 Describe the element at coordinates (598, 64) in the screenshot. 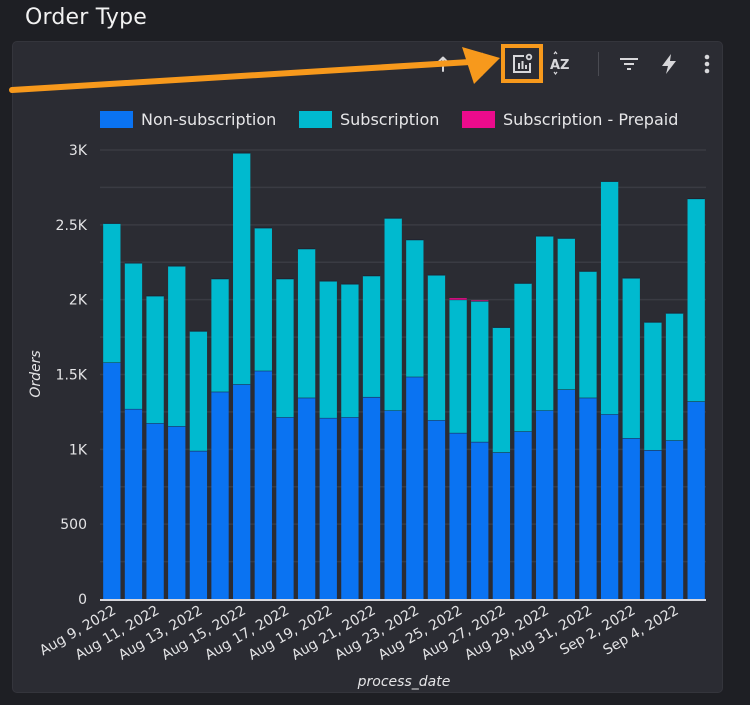

I see `toolbar-divider` at that location.